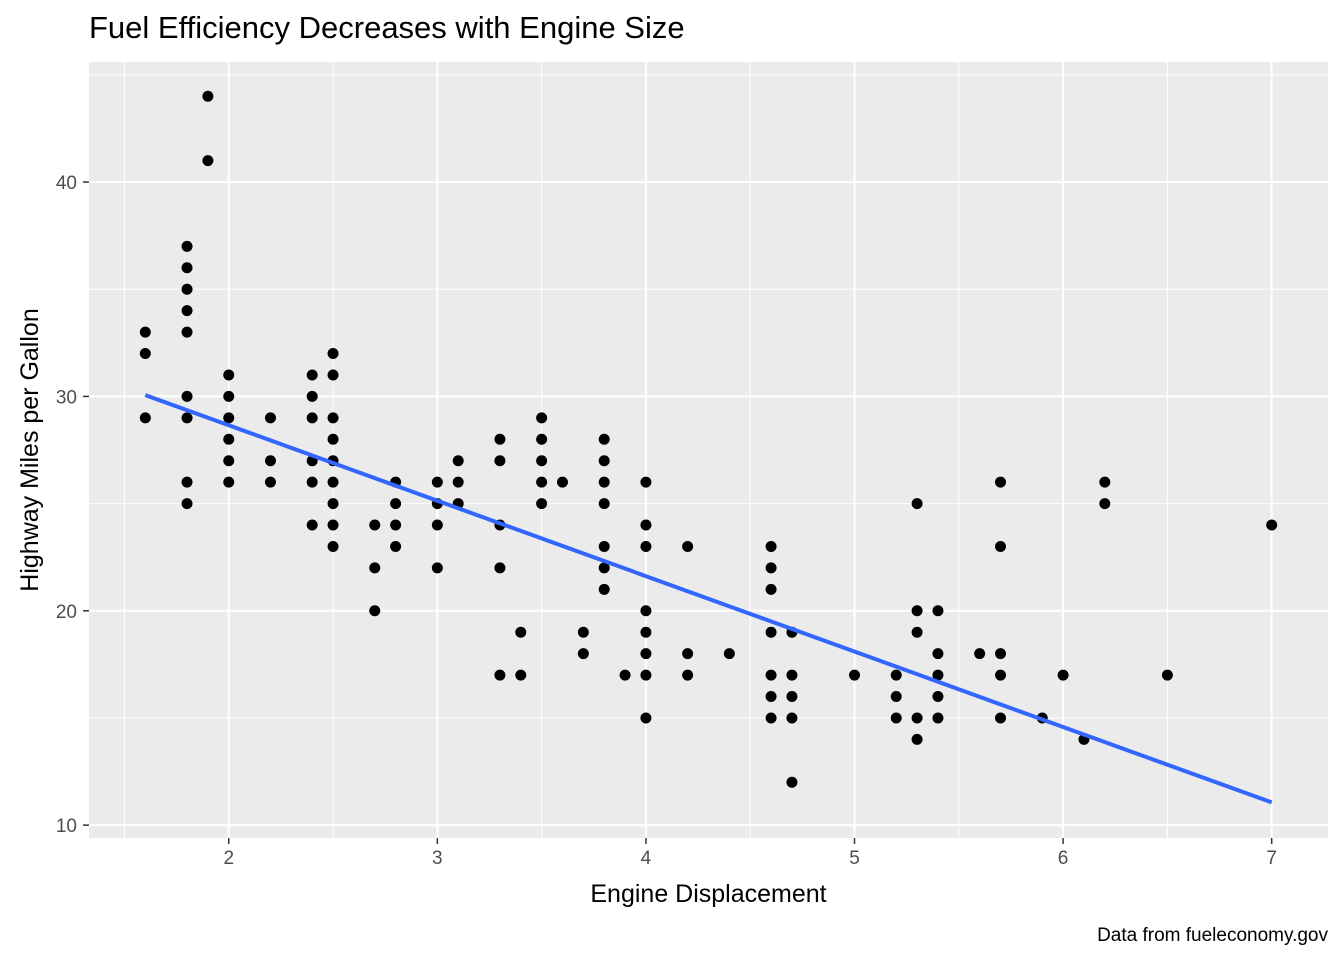  What do you see at coordinates (854, 858) in the screenshot?
I see `x-tick-label: 5` at bounding box center [854, 858].